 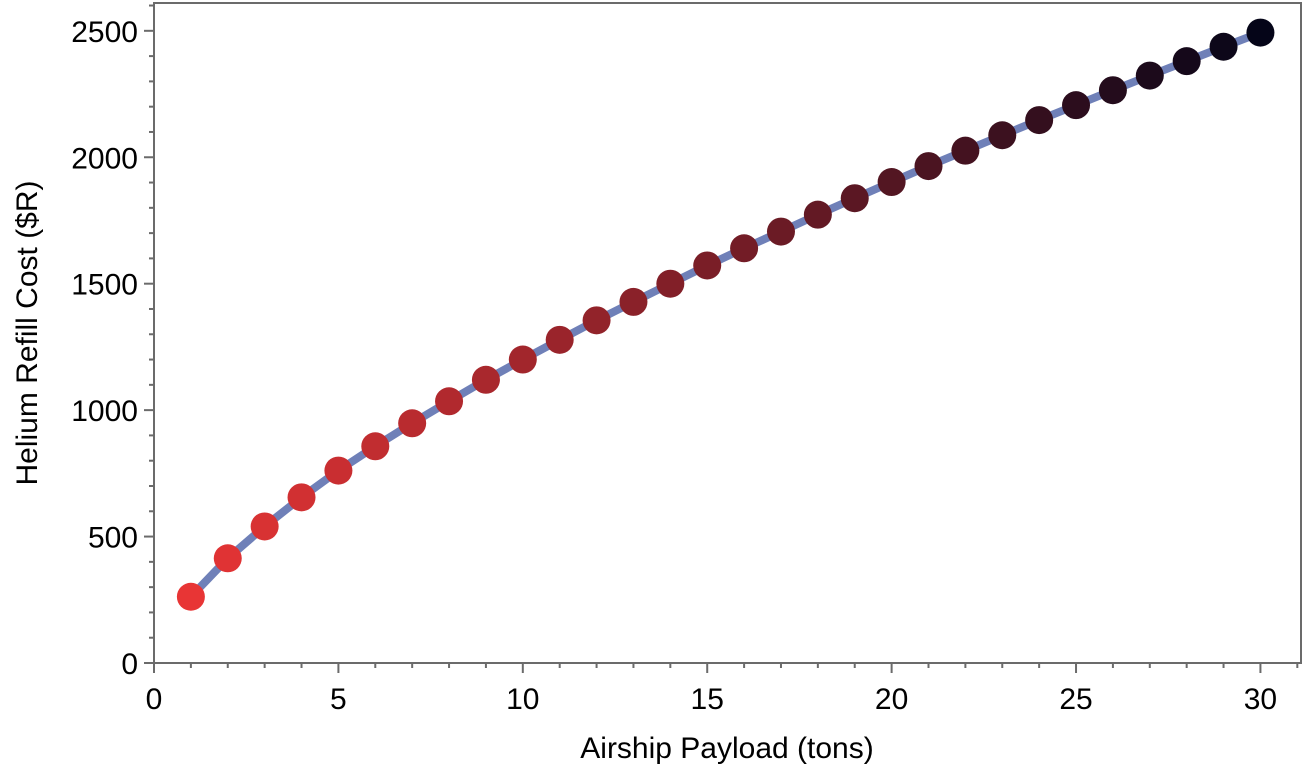 I want to click on y-tick-label: 1500, so click(x=104, y=285).